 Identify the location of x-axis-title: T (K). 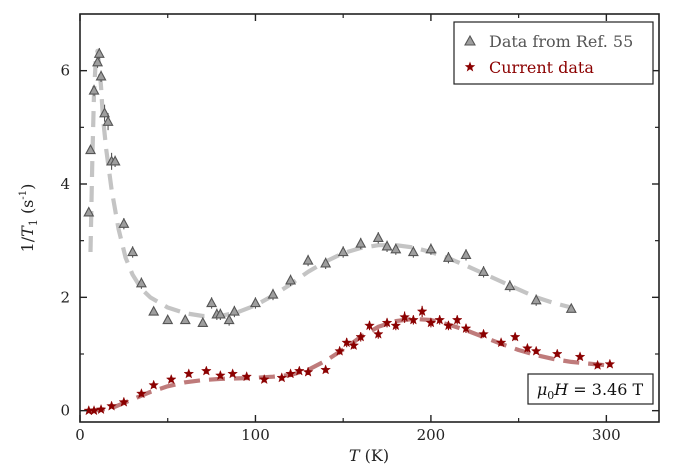
(369, 455).